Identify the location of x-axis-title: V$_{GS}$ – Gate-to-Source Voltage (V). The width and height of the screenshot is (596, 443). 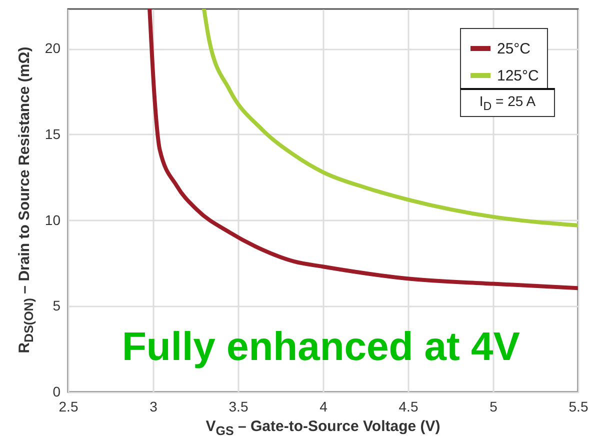
(323, 428).